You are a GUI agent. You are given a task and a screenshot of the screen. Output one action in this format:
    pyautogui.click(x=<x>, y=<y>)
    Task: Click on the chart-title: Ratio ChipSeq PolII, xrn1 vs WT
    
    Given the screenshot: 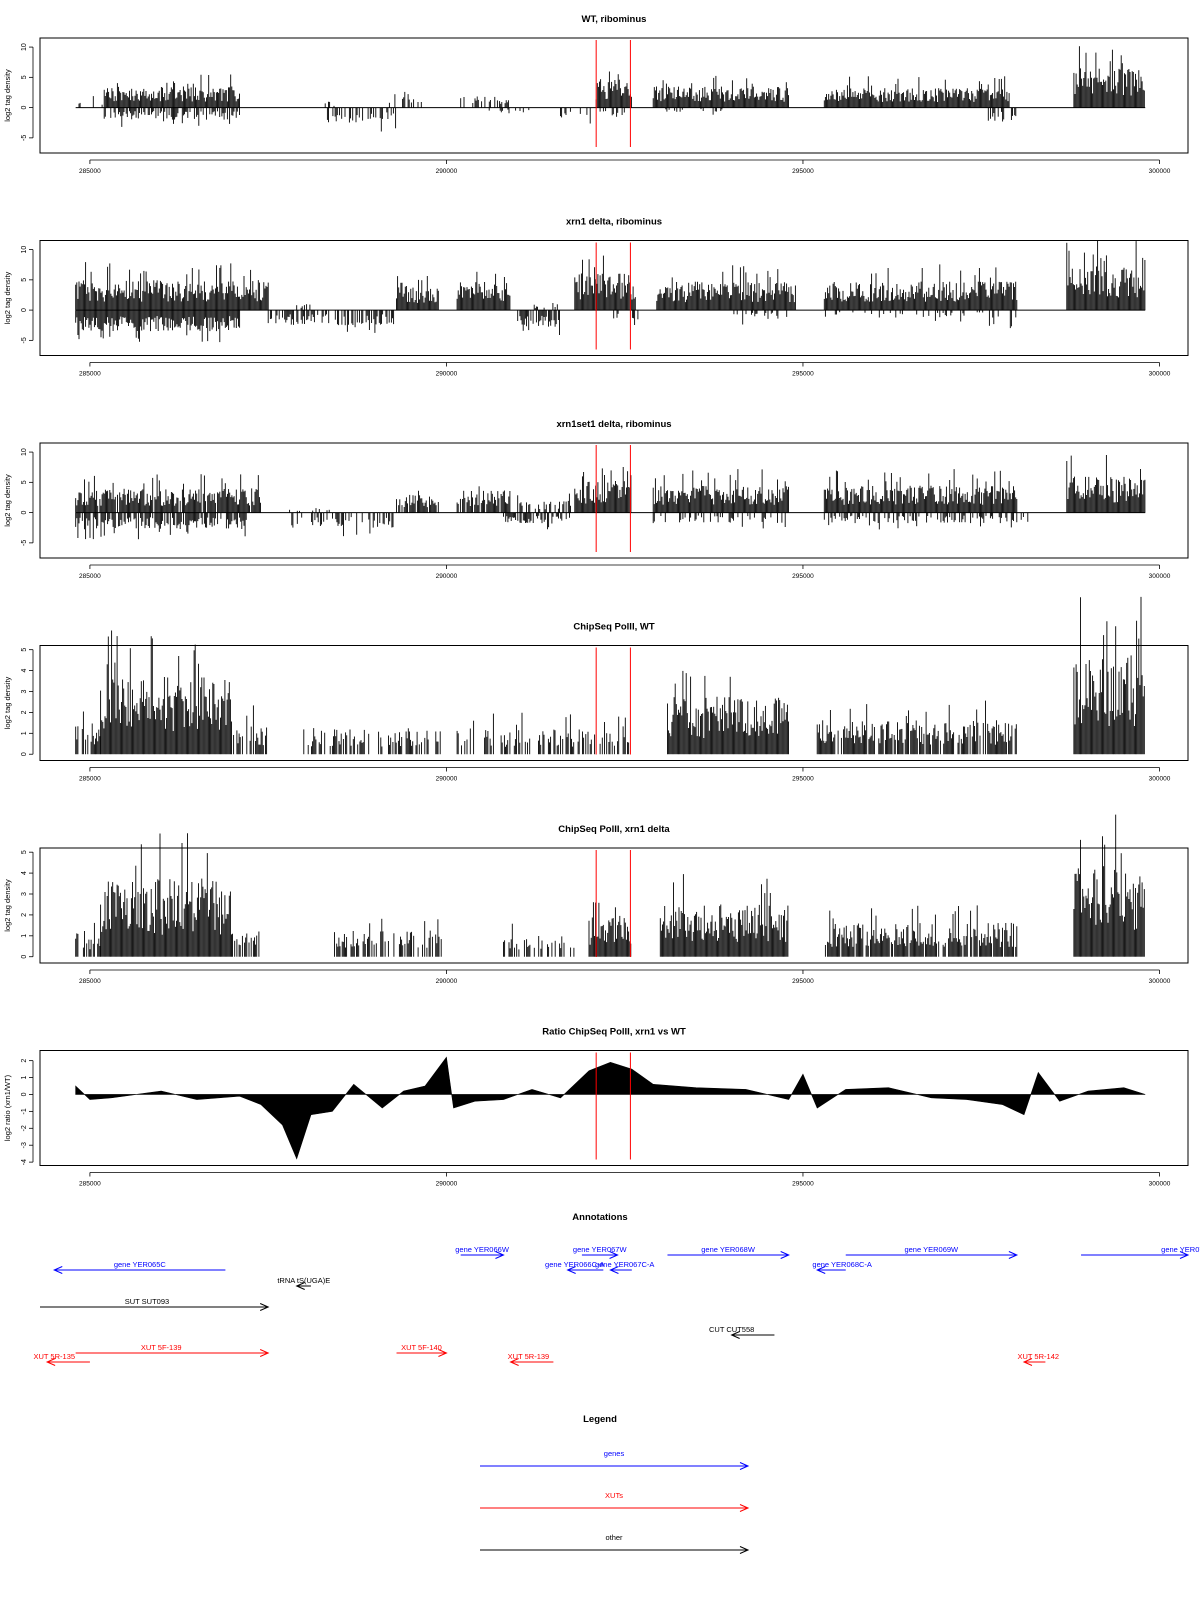 What is the action you would take?
    pyautogui.click(x=614, y=1032)
    